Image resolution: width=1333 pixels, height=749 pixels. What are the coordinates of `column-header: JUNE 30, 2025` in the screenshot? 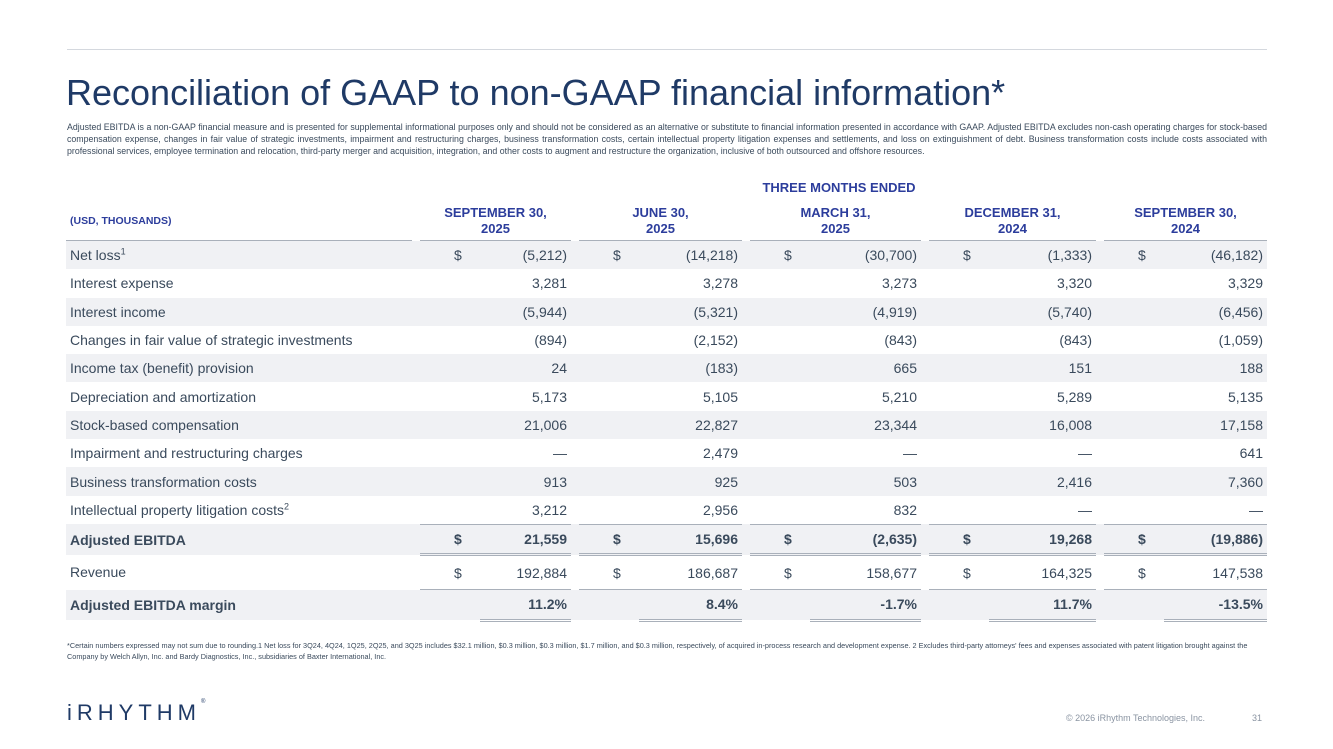 It's located at (660, 221).